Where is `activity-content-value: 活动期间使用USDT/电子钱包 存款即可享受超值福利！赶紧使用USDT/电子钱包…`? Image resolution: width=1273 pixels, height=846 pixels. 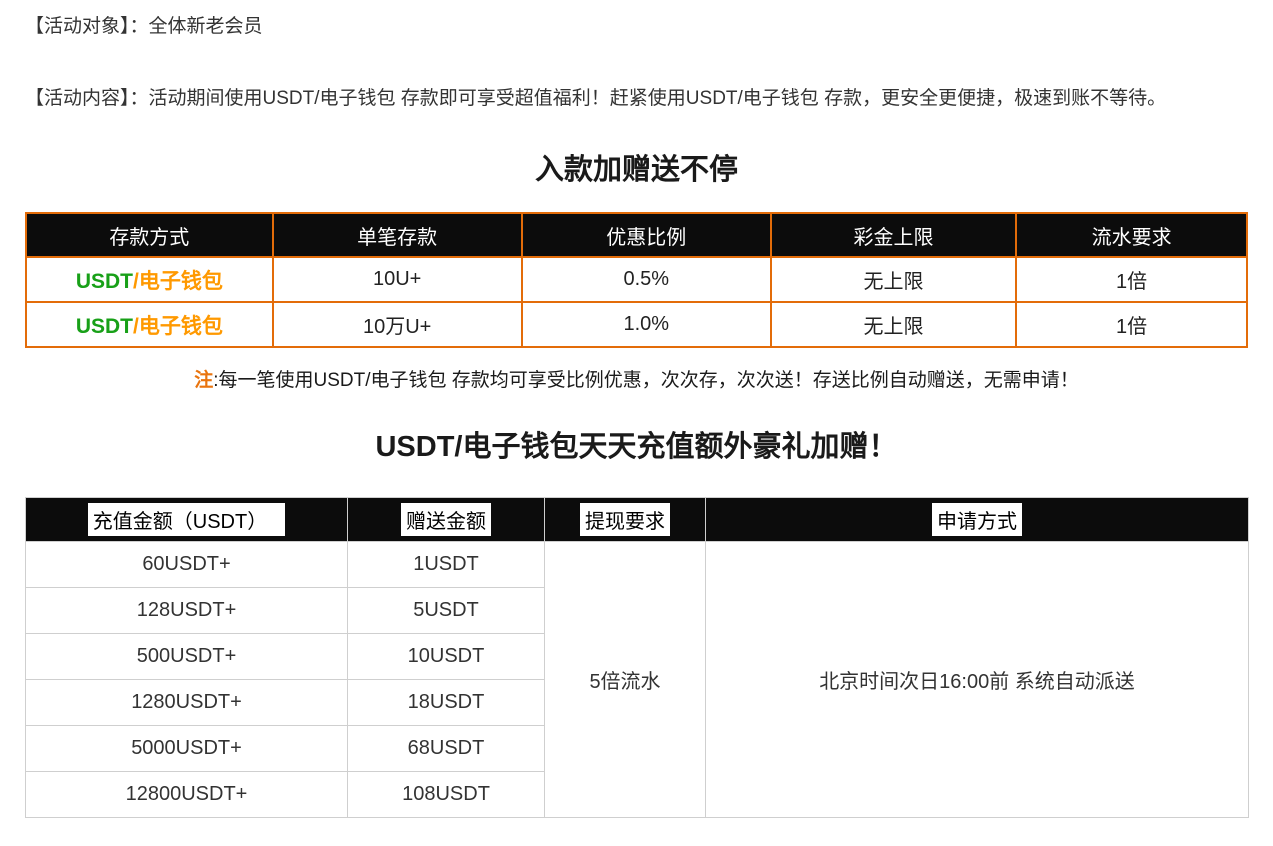 activity-content-value: 活动期间使用USDT/电子钱包 存款即可享受超值福利！赶紧使用USDT/电子钱包… is located at coordinates (657, 98).